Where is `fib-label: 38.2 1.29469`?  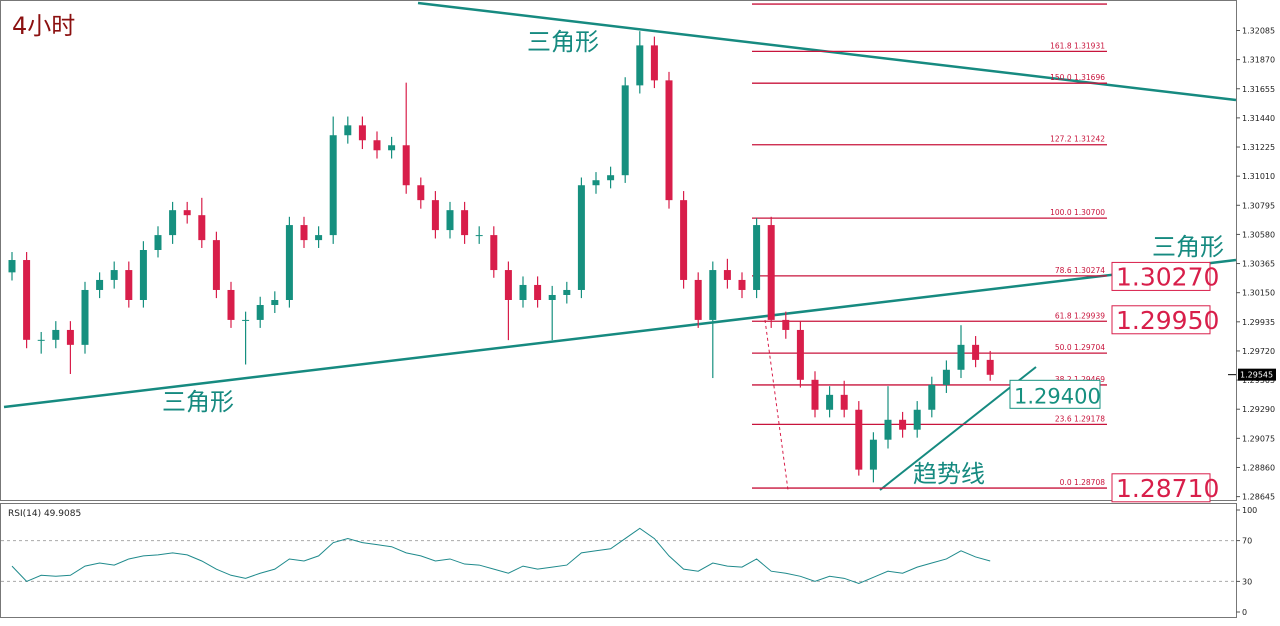
fib-label: 38.2 1.29469 is located at coordinates (1080, 379).